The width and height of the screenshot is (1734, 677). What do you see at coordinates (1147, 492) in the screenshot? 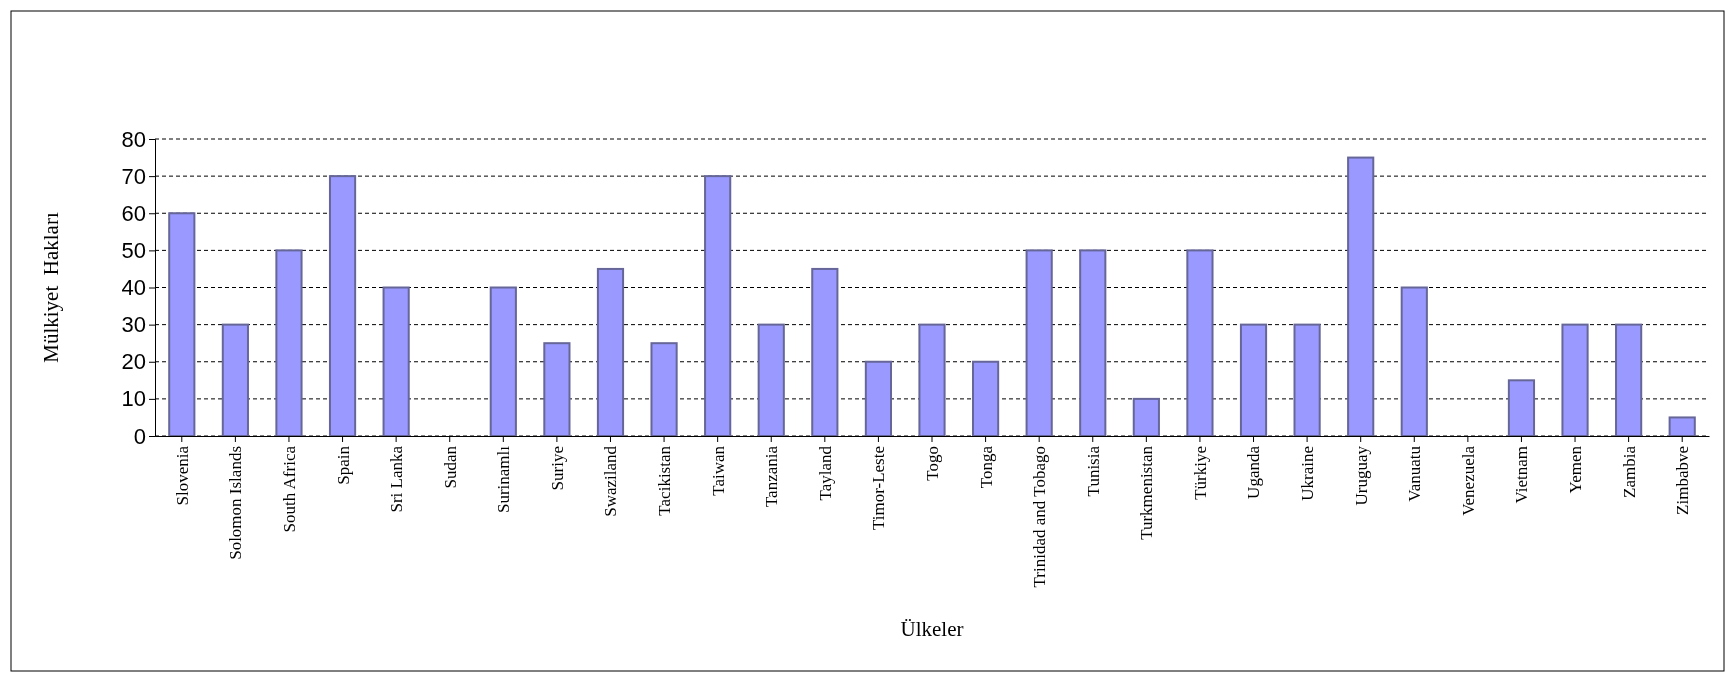
I see `x-tick-label: Turkmenistan` at bounding box center [1147, 492].